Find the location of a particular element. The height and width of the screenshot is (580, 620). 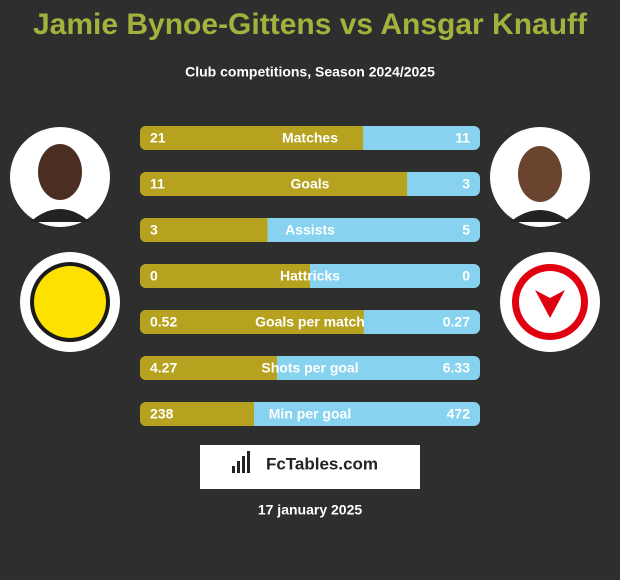

left-club-crest is located at coordinates (70, 302).